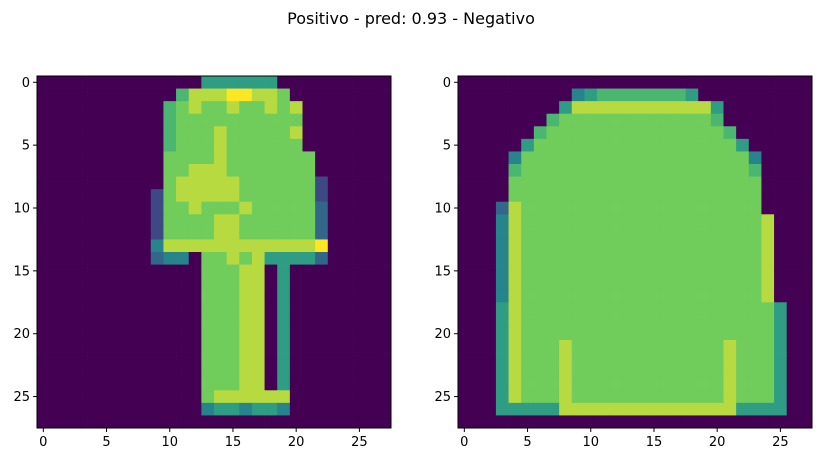  I want to click on x-tick-label: 10, so click(169, 442).